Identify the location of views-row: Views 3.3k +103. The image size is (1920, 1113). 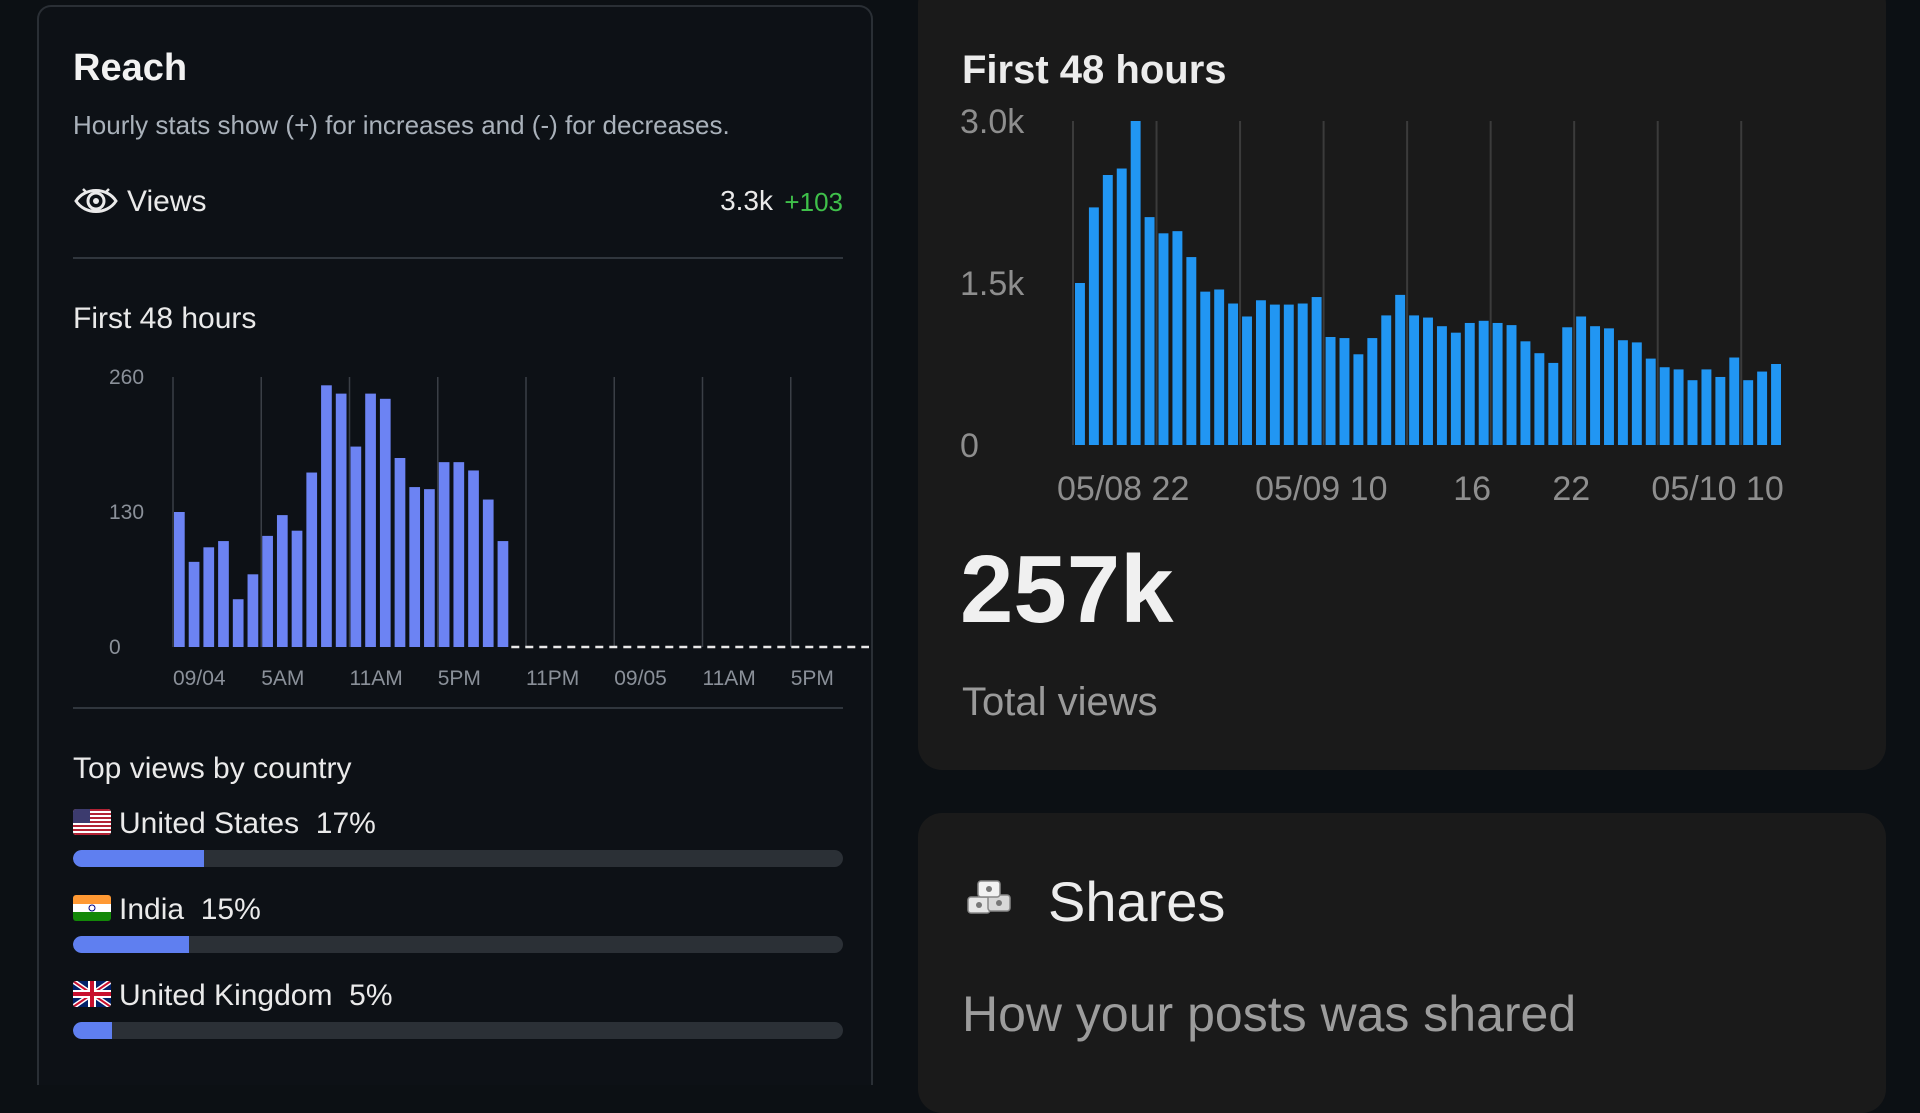
(458, 202).